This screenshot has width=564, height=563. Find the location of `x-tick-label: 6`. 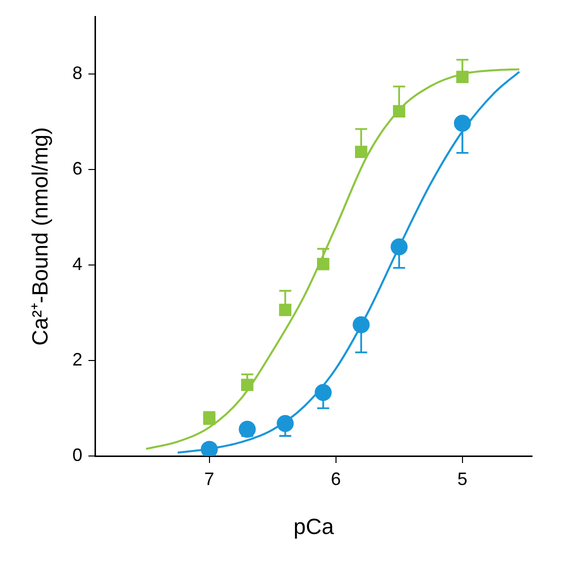

x-tick-label: 6 is located at coordinates (335, 478).